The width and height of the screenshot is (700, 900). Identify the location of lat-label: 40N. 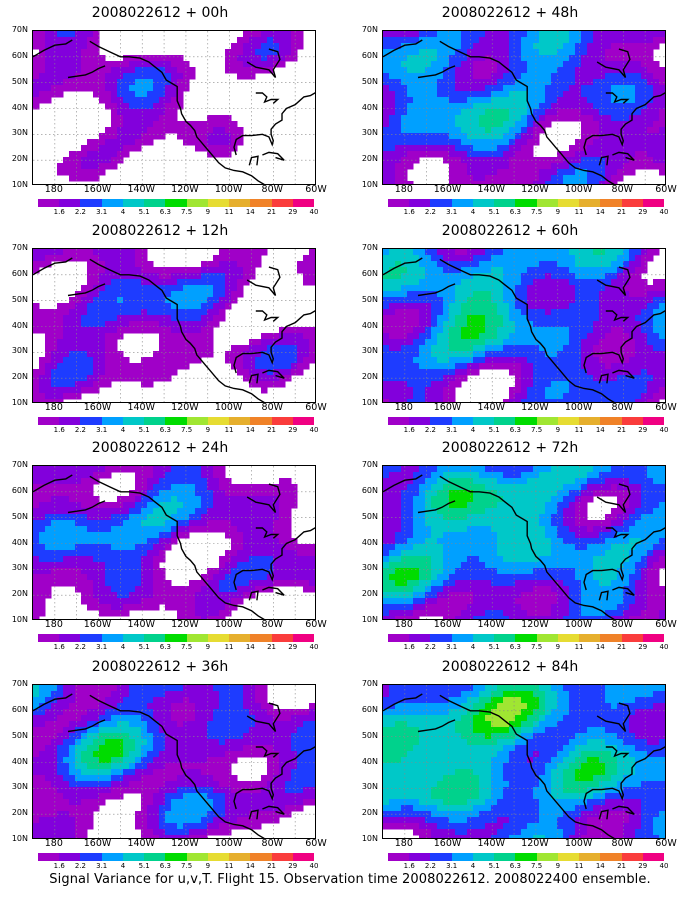
(19, 761).